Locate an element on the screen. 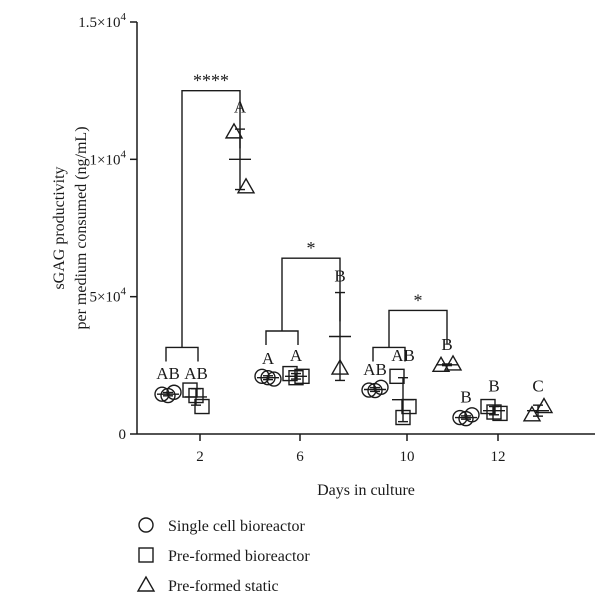  y-axis-label-line1: sGAG productivity is located at coordinates (59, 227).